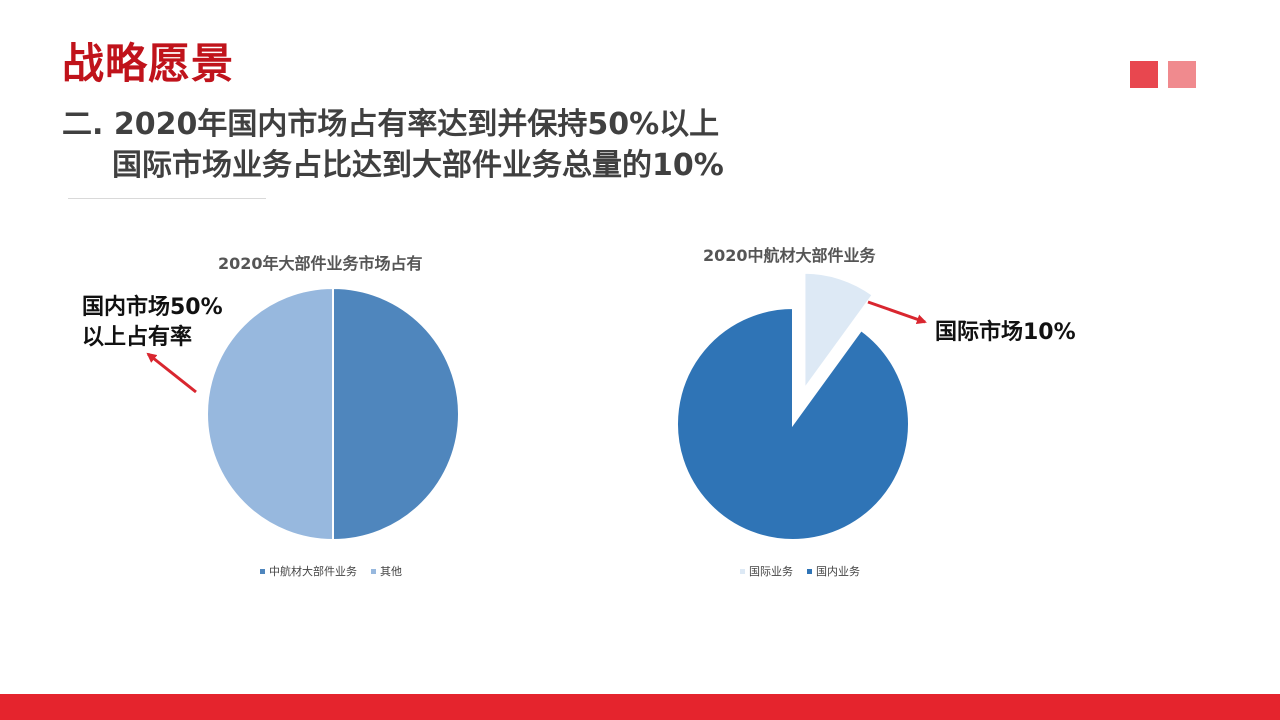  Describe the element at coordinates (1144, 74) in the screenshot. I see `accent-square` at that location.